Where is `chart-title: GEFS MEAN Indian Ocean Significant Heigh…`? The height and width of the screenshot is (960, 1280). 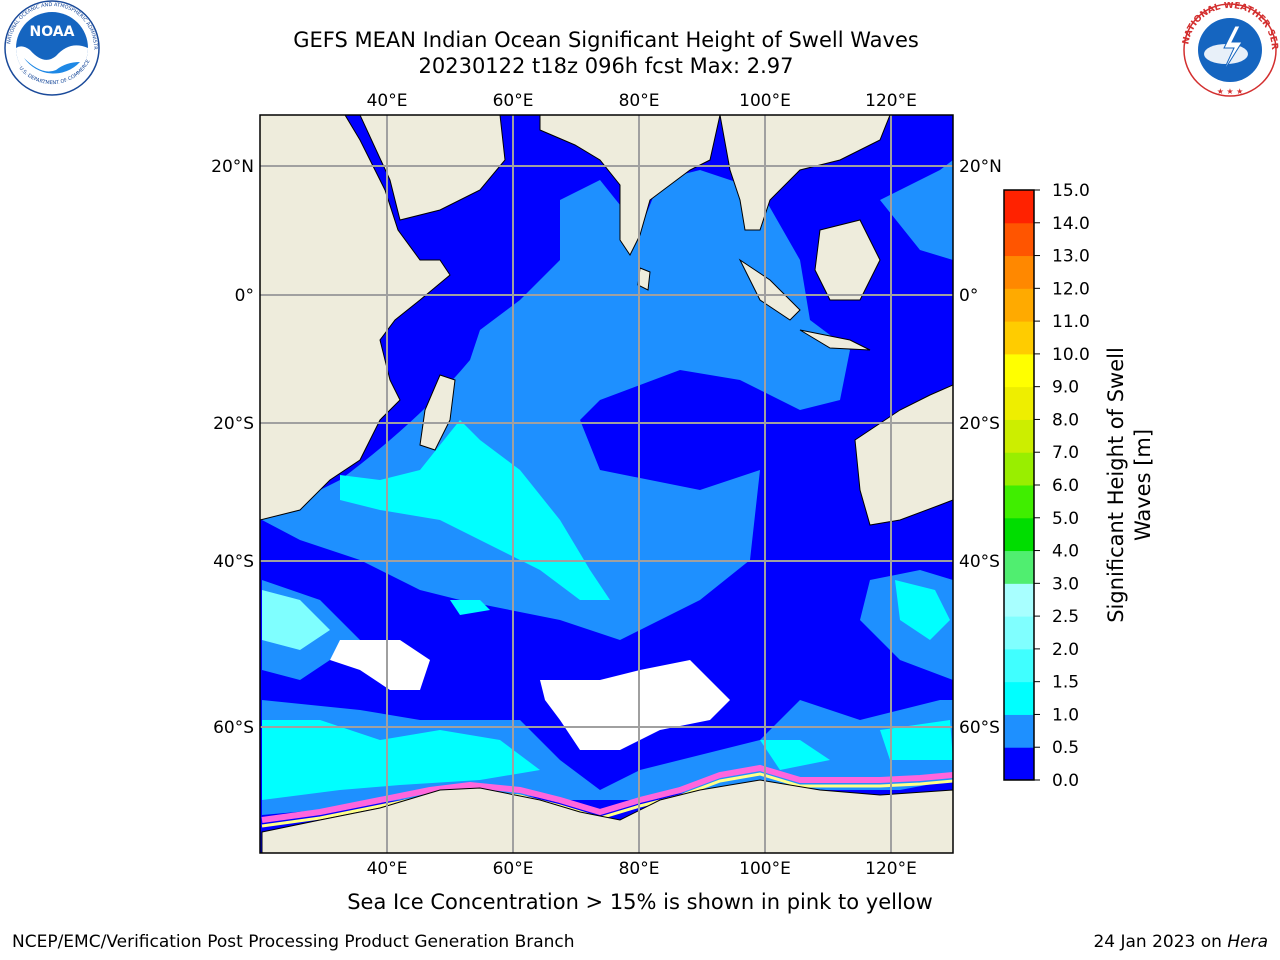 chart-title: GEFS MEAN Indian Ocean Significant Heigh… is located at coordinates (606, 40).